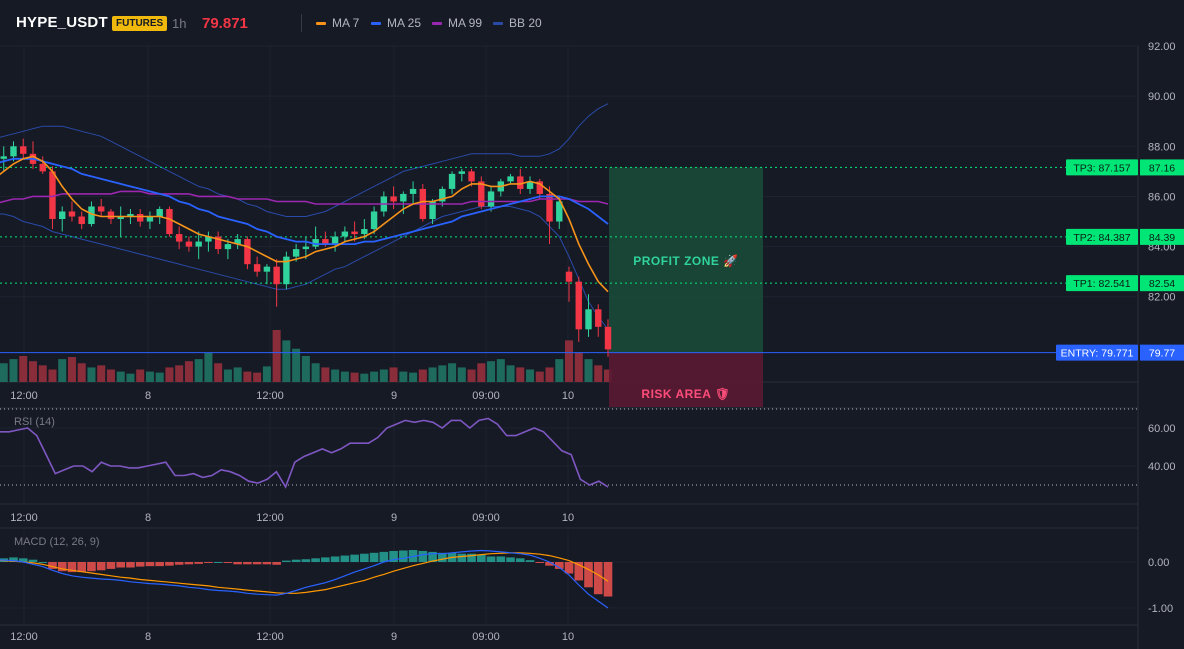 Image resolution: width=1184 pixels, height=649 pixels. What do you see at coordinates (1162, 298) in the screenshot?
I see `price-axis-label: 82.00` at bounding box center [1162, 298].